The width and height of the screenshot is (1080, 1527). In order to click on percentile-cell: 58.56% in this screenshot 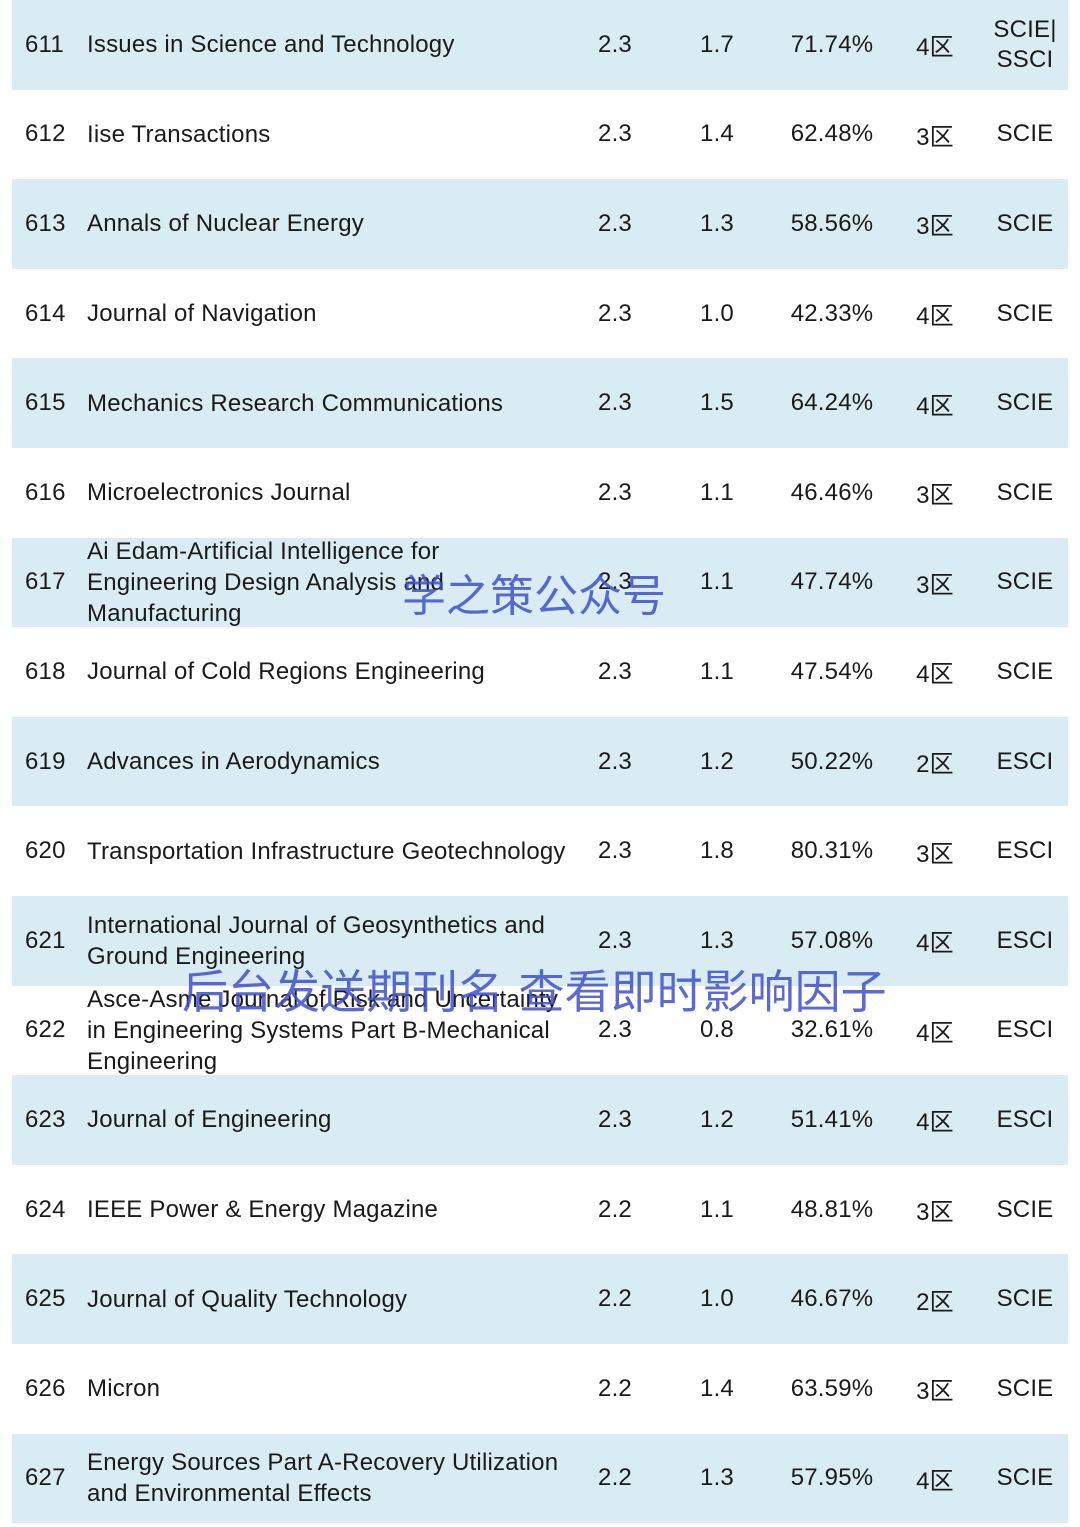, I will do `click(832, 223)`.